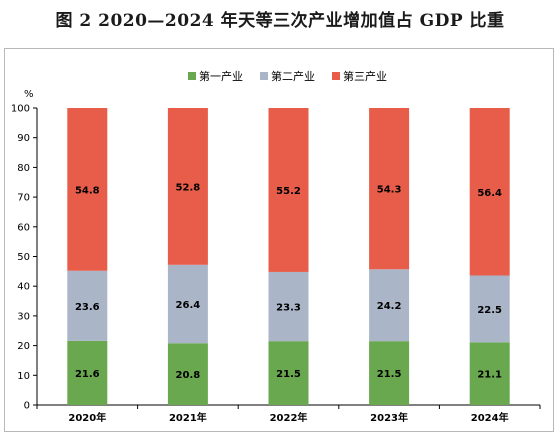  I want to click on y-tick-label: 20, so click(23, 346).